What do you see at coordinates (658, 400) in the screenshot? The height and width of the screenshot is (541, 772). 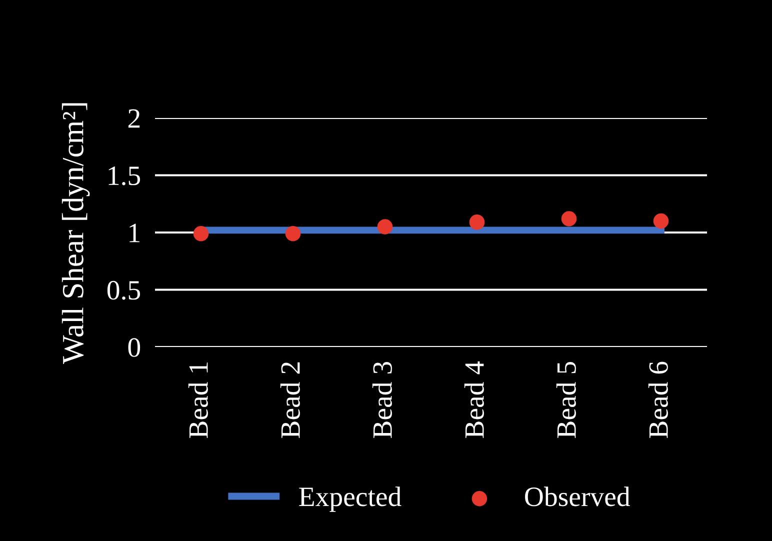 I see `x-tick-label: Bead 6` at bounding box center [658, 400].